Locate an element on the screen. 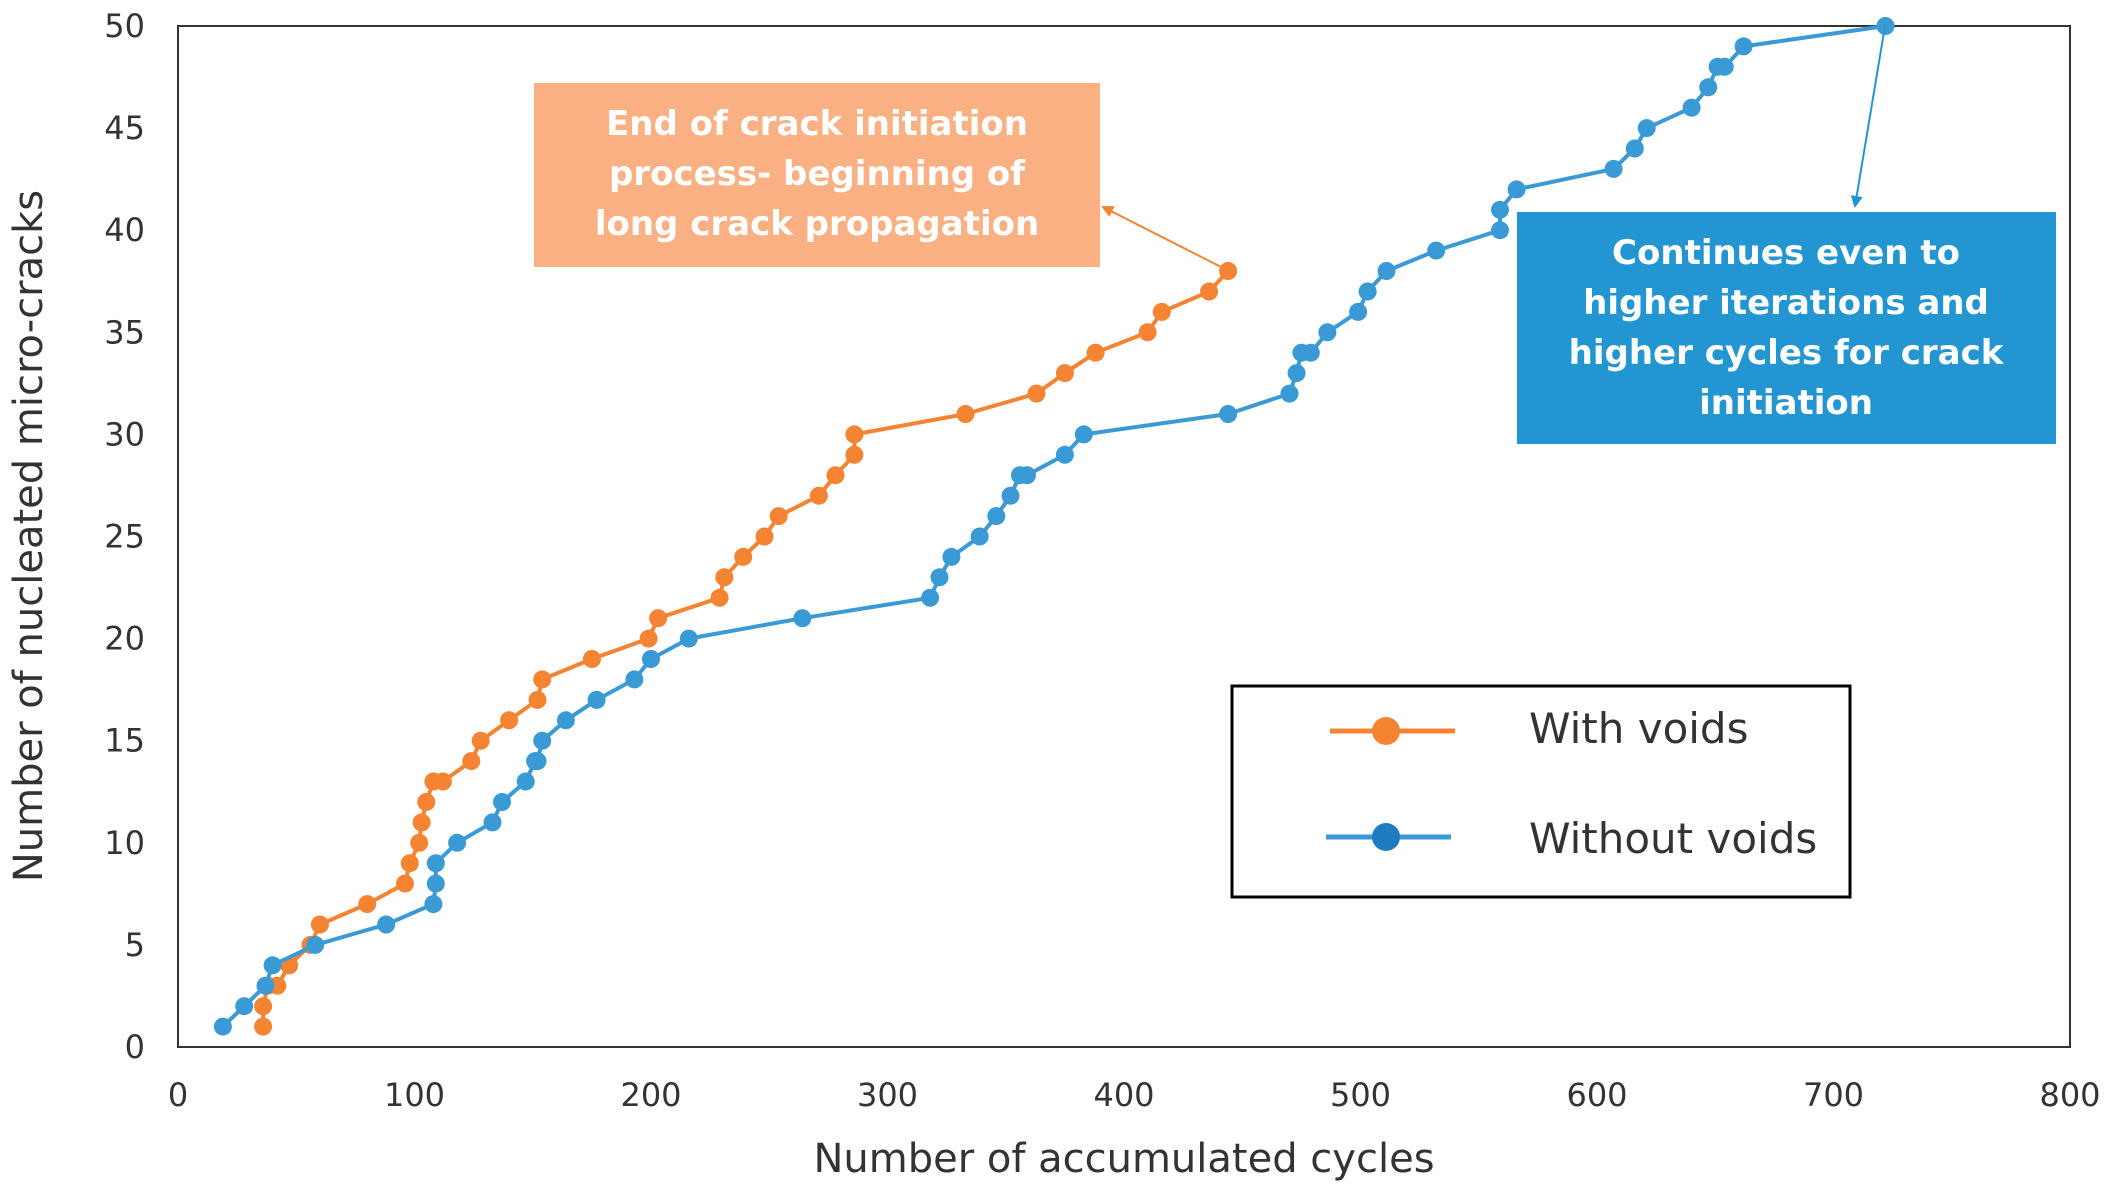  annotation-with-voids-line-1: End of crack initiation is located at coordinates (817, 124).